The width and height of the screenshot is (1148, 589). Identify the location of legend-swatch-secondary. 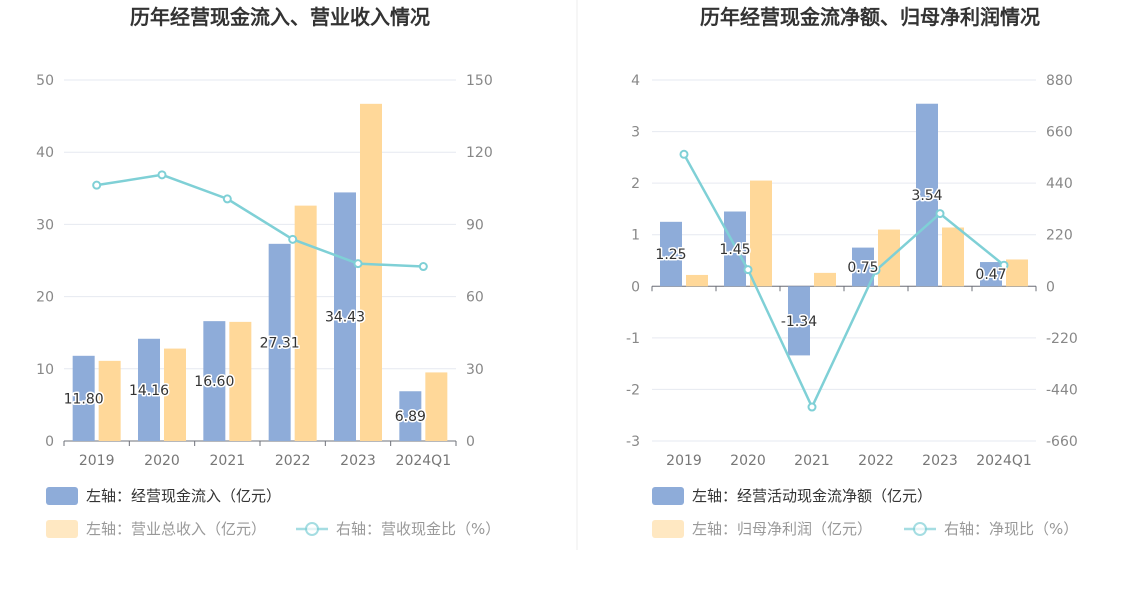
(62, 529).